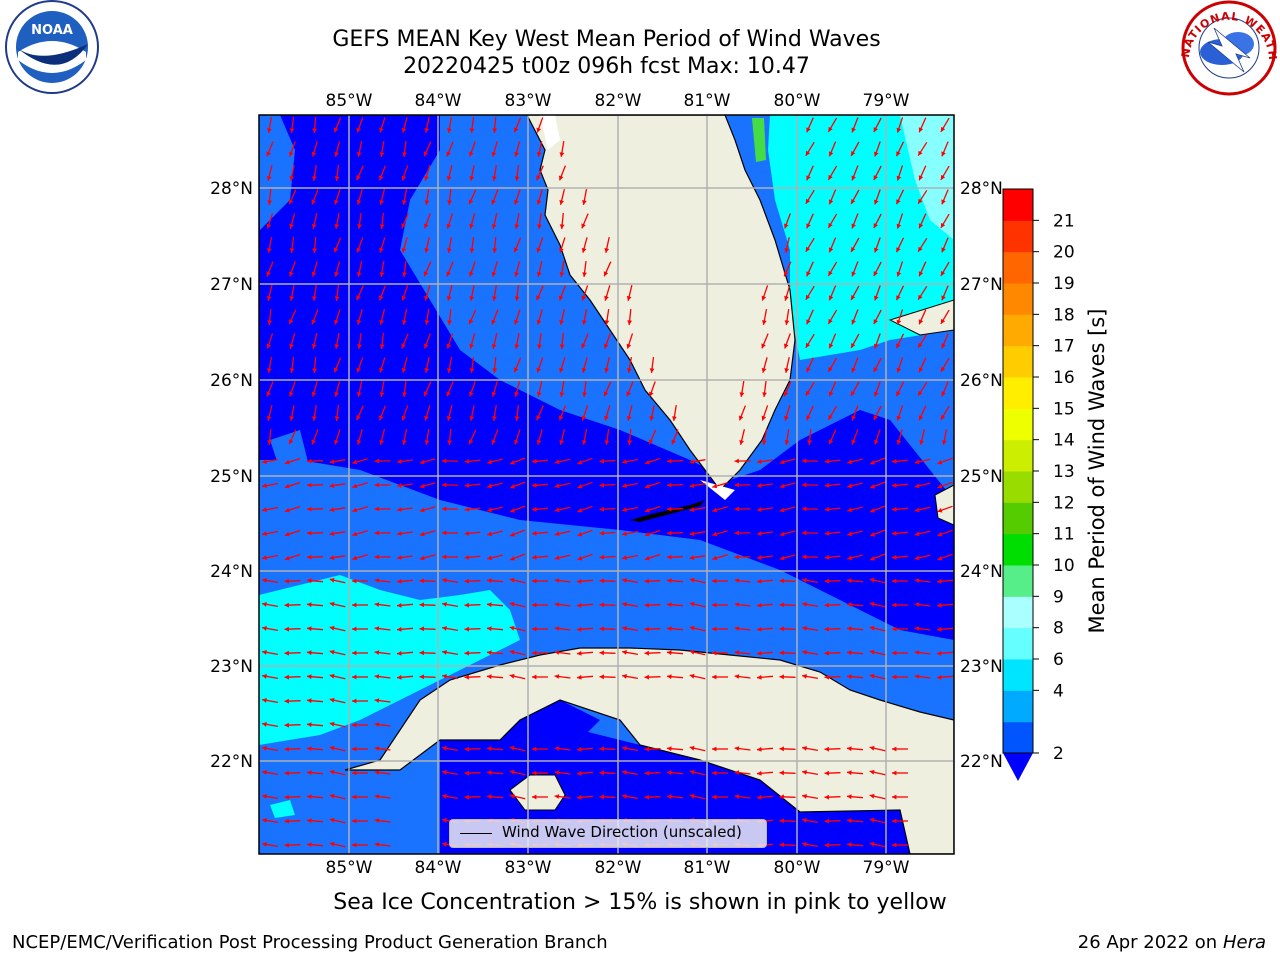  I want to click on cyan-region-northeast, so click(853, 237).